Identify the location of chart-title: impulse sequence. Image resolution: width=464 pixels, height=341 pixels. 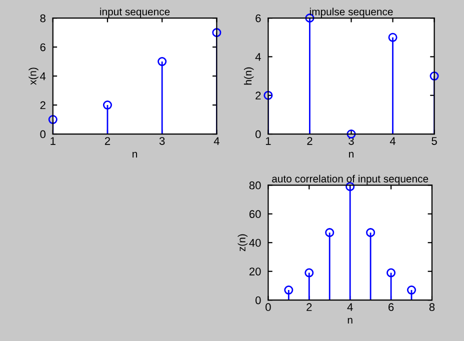
(351, 13).